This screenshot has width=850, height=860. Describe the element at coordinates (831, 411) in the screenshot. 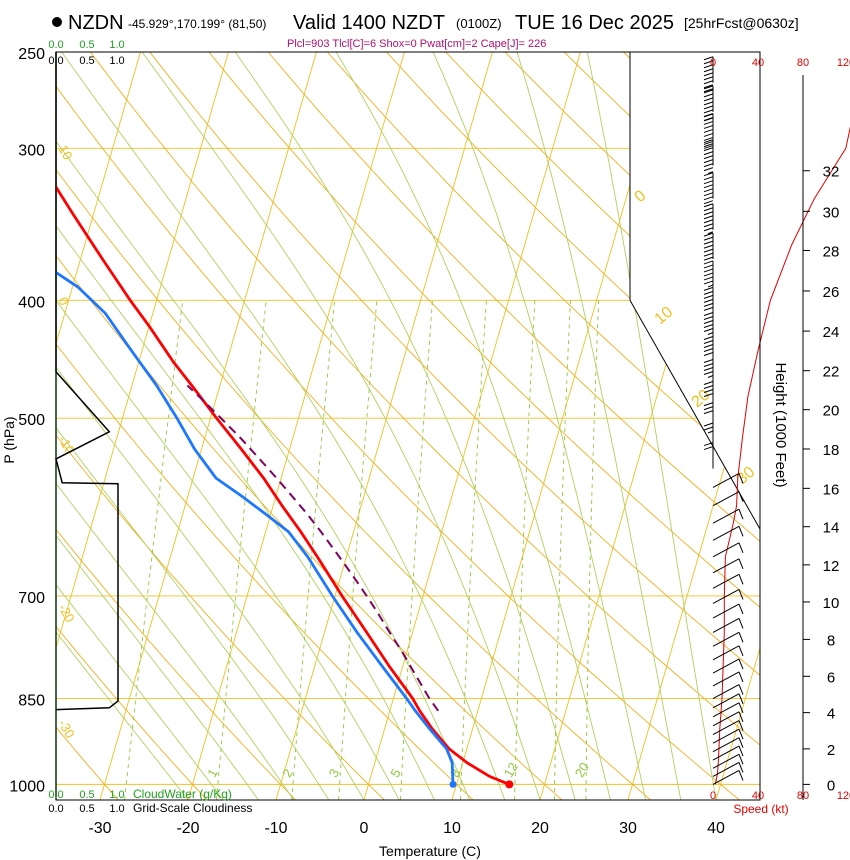

I see `height-tick-label: 20` at that location.